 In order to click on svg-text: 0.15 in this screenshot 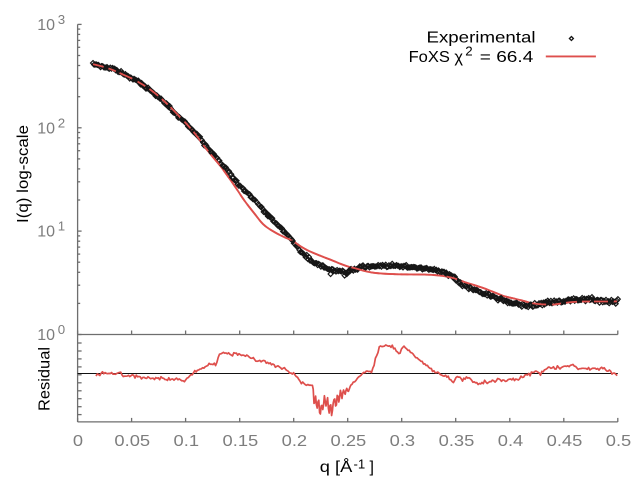, I will do `click(241, 441)`.